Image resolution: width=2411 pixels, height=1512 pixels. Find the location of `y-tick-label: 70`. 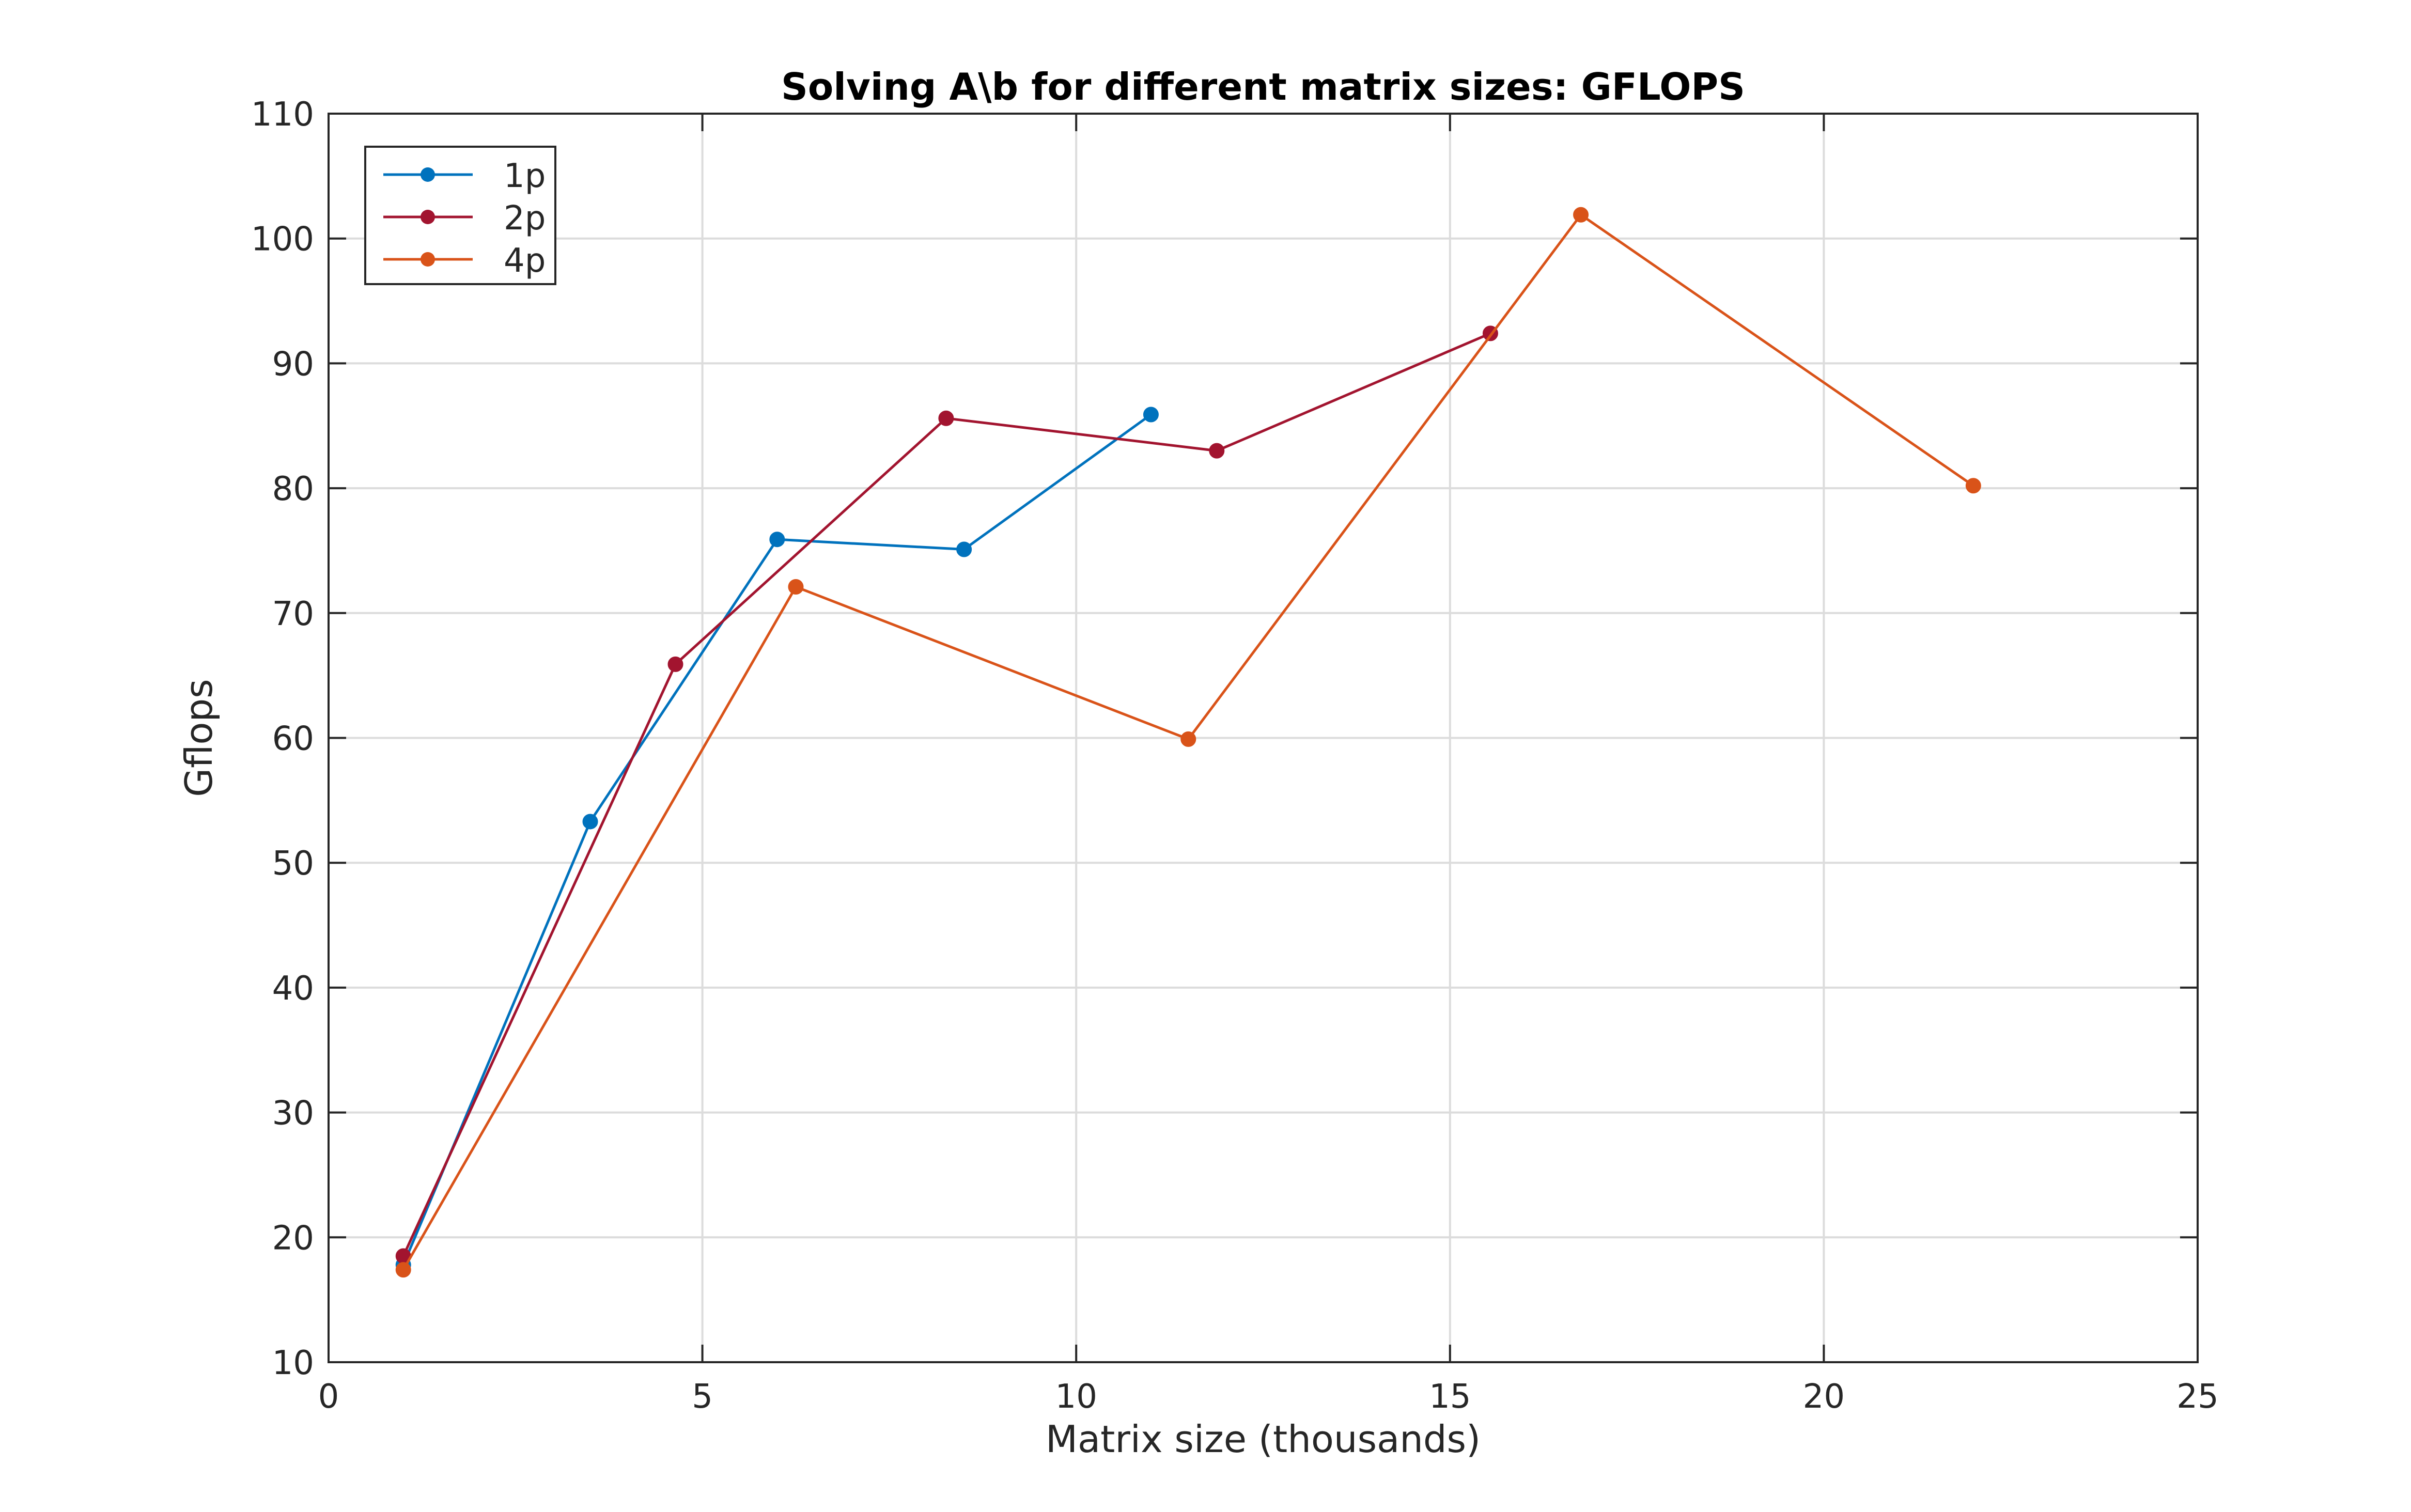

y-tick-label: 70 is located at coordinates (293, 614).